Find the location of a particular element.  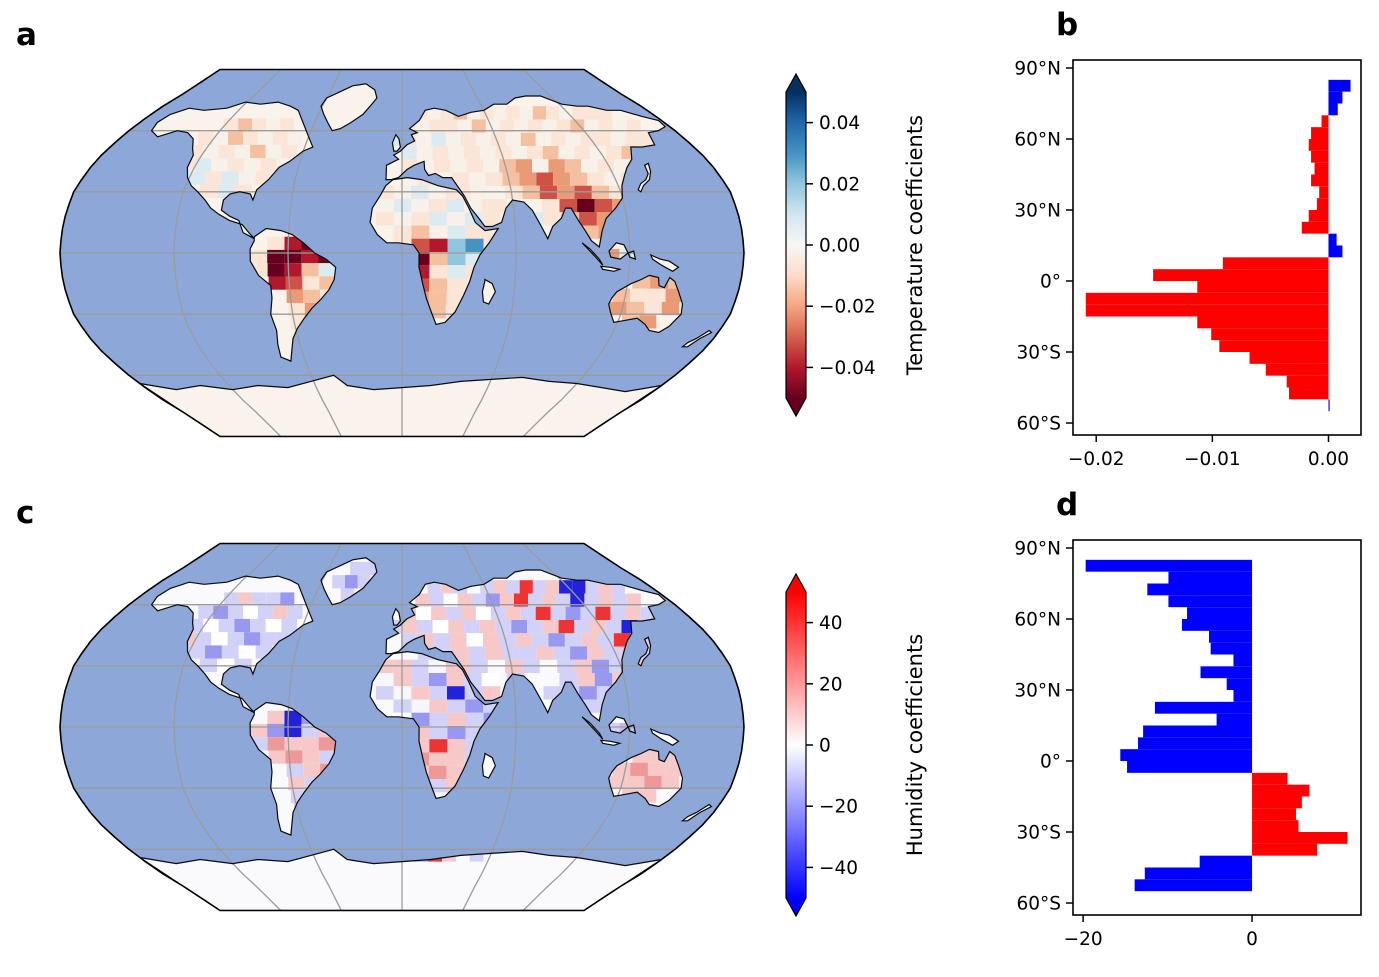

y-tick-label: 0° is located at coordinates (1050, 282).